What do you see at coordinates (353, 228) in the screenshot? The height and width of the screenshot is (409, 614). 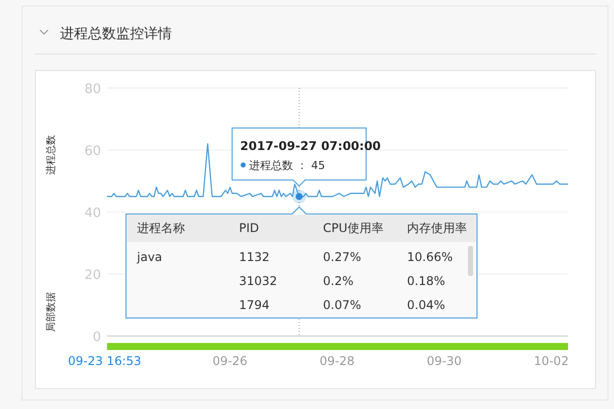 I see `annotation: CPU使用率` at bounding box center [353, 228].